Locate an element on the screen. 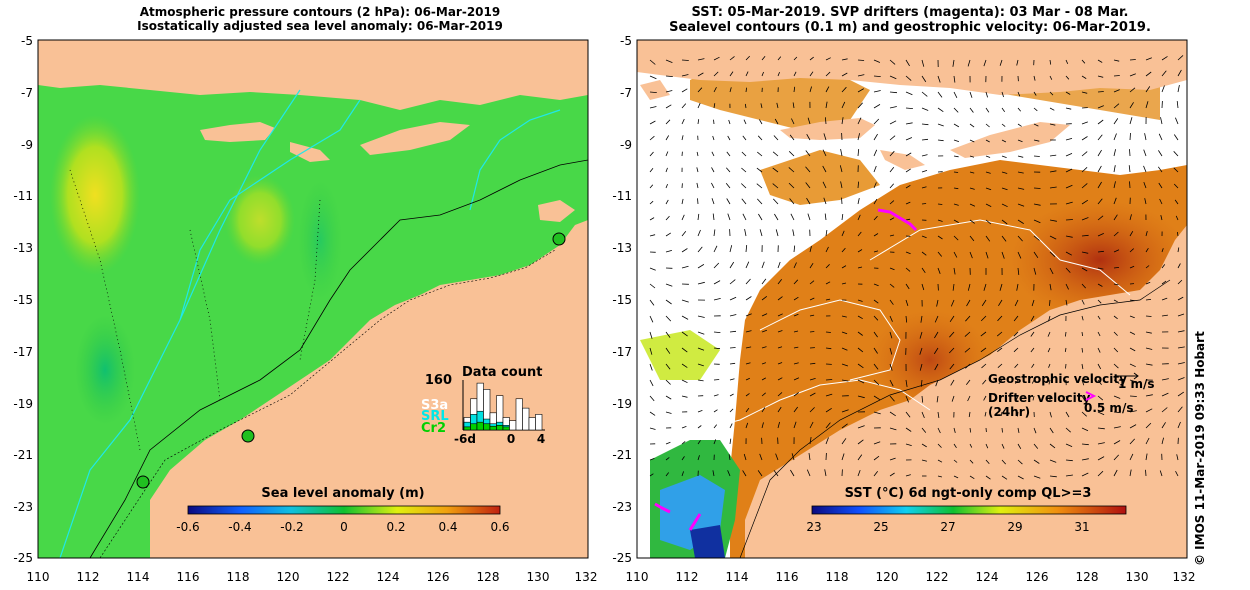 Image resolution: width=1250 pixels, height=590 pixels. x-tick-label: 124 is located at coordinates (388, 577).